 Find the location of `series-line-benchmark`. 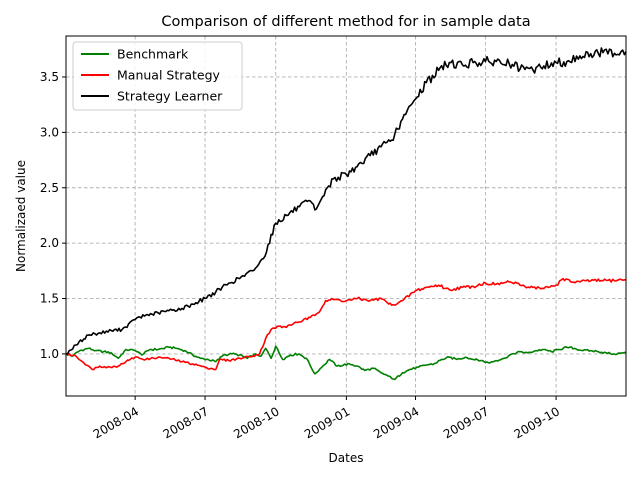

series-line-benchmark is located at coordinates (346, 363).